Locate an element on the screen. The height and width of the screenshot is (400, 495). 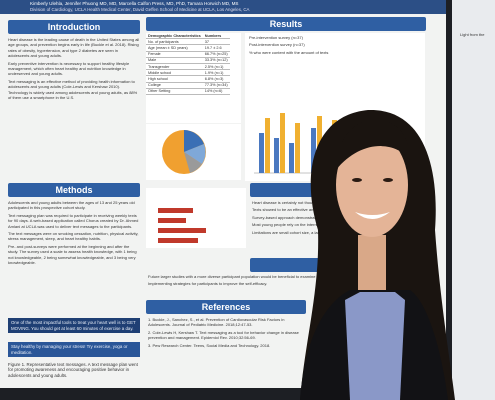
table-cell: 2.5% (n=1) is located at coordinates (216, 67).